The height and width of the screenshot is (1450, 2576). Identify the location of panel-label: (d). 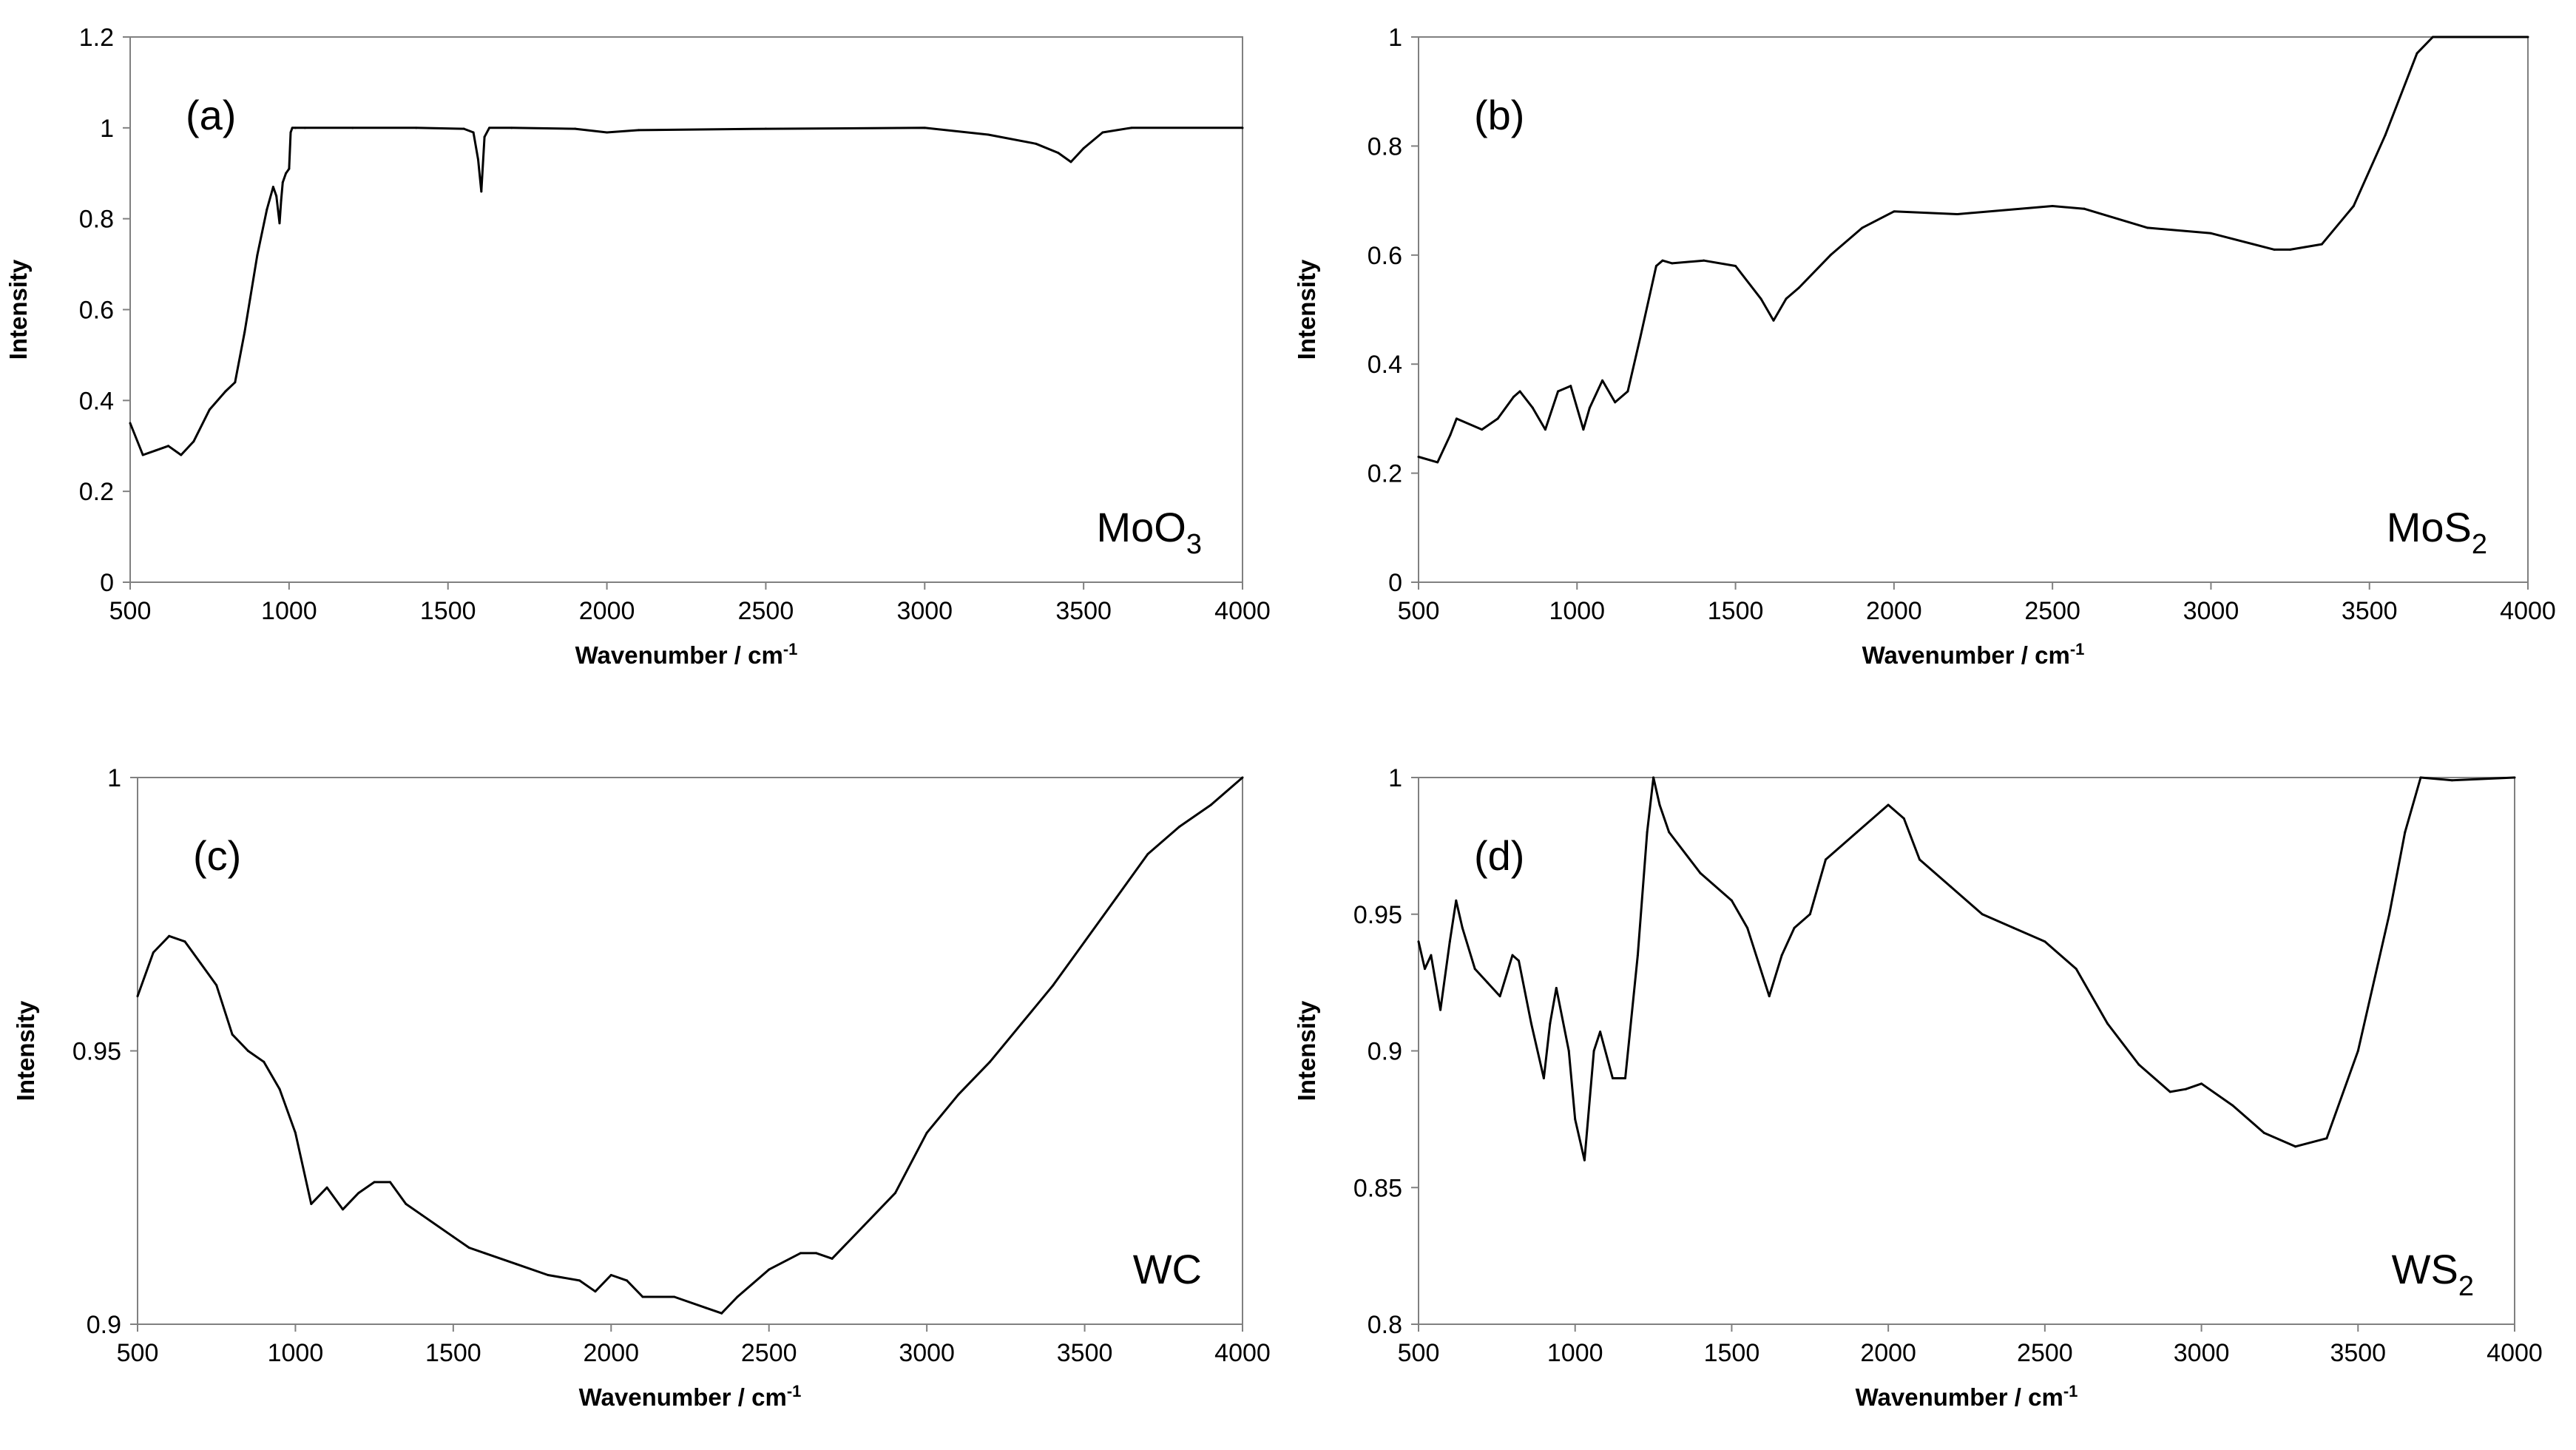
(1499, 855).